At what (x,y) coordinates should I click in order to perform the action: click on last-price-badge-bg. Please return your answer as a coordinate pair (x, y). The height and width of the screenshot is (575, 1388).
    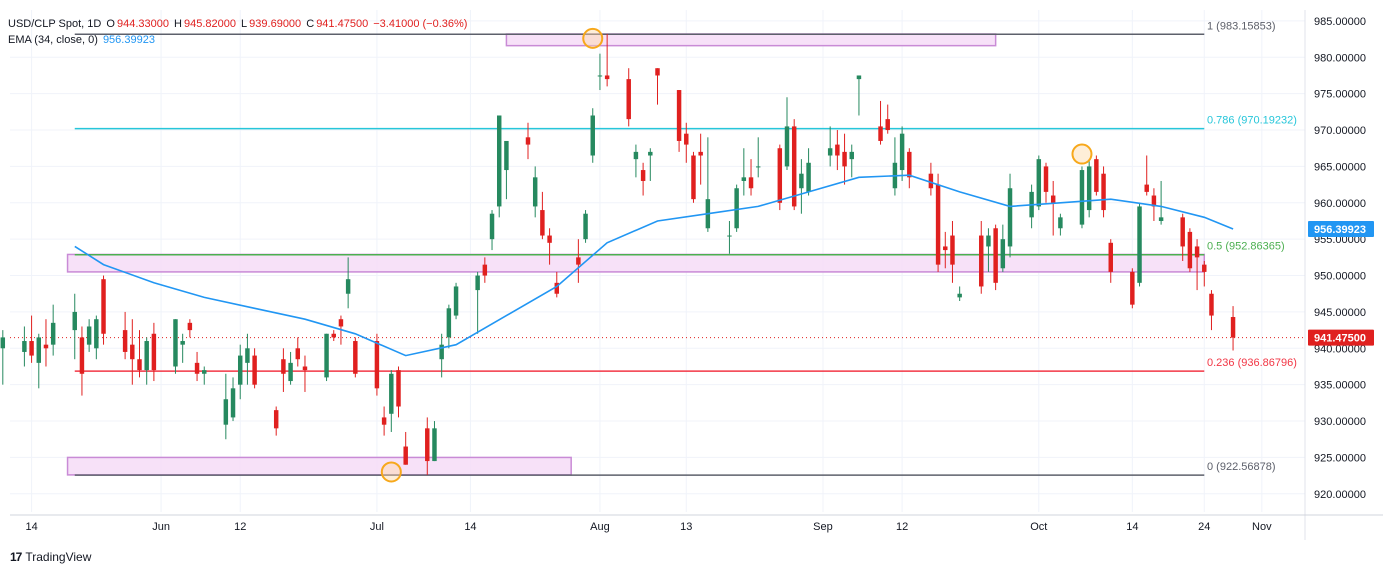
    Looking at the image, I should click on (1341, 337).